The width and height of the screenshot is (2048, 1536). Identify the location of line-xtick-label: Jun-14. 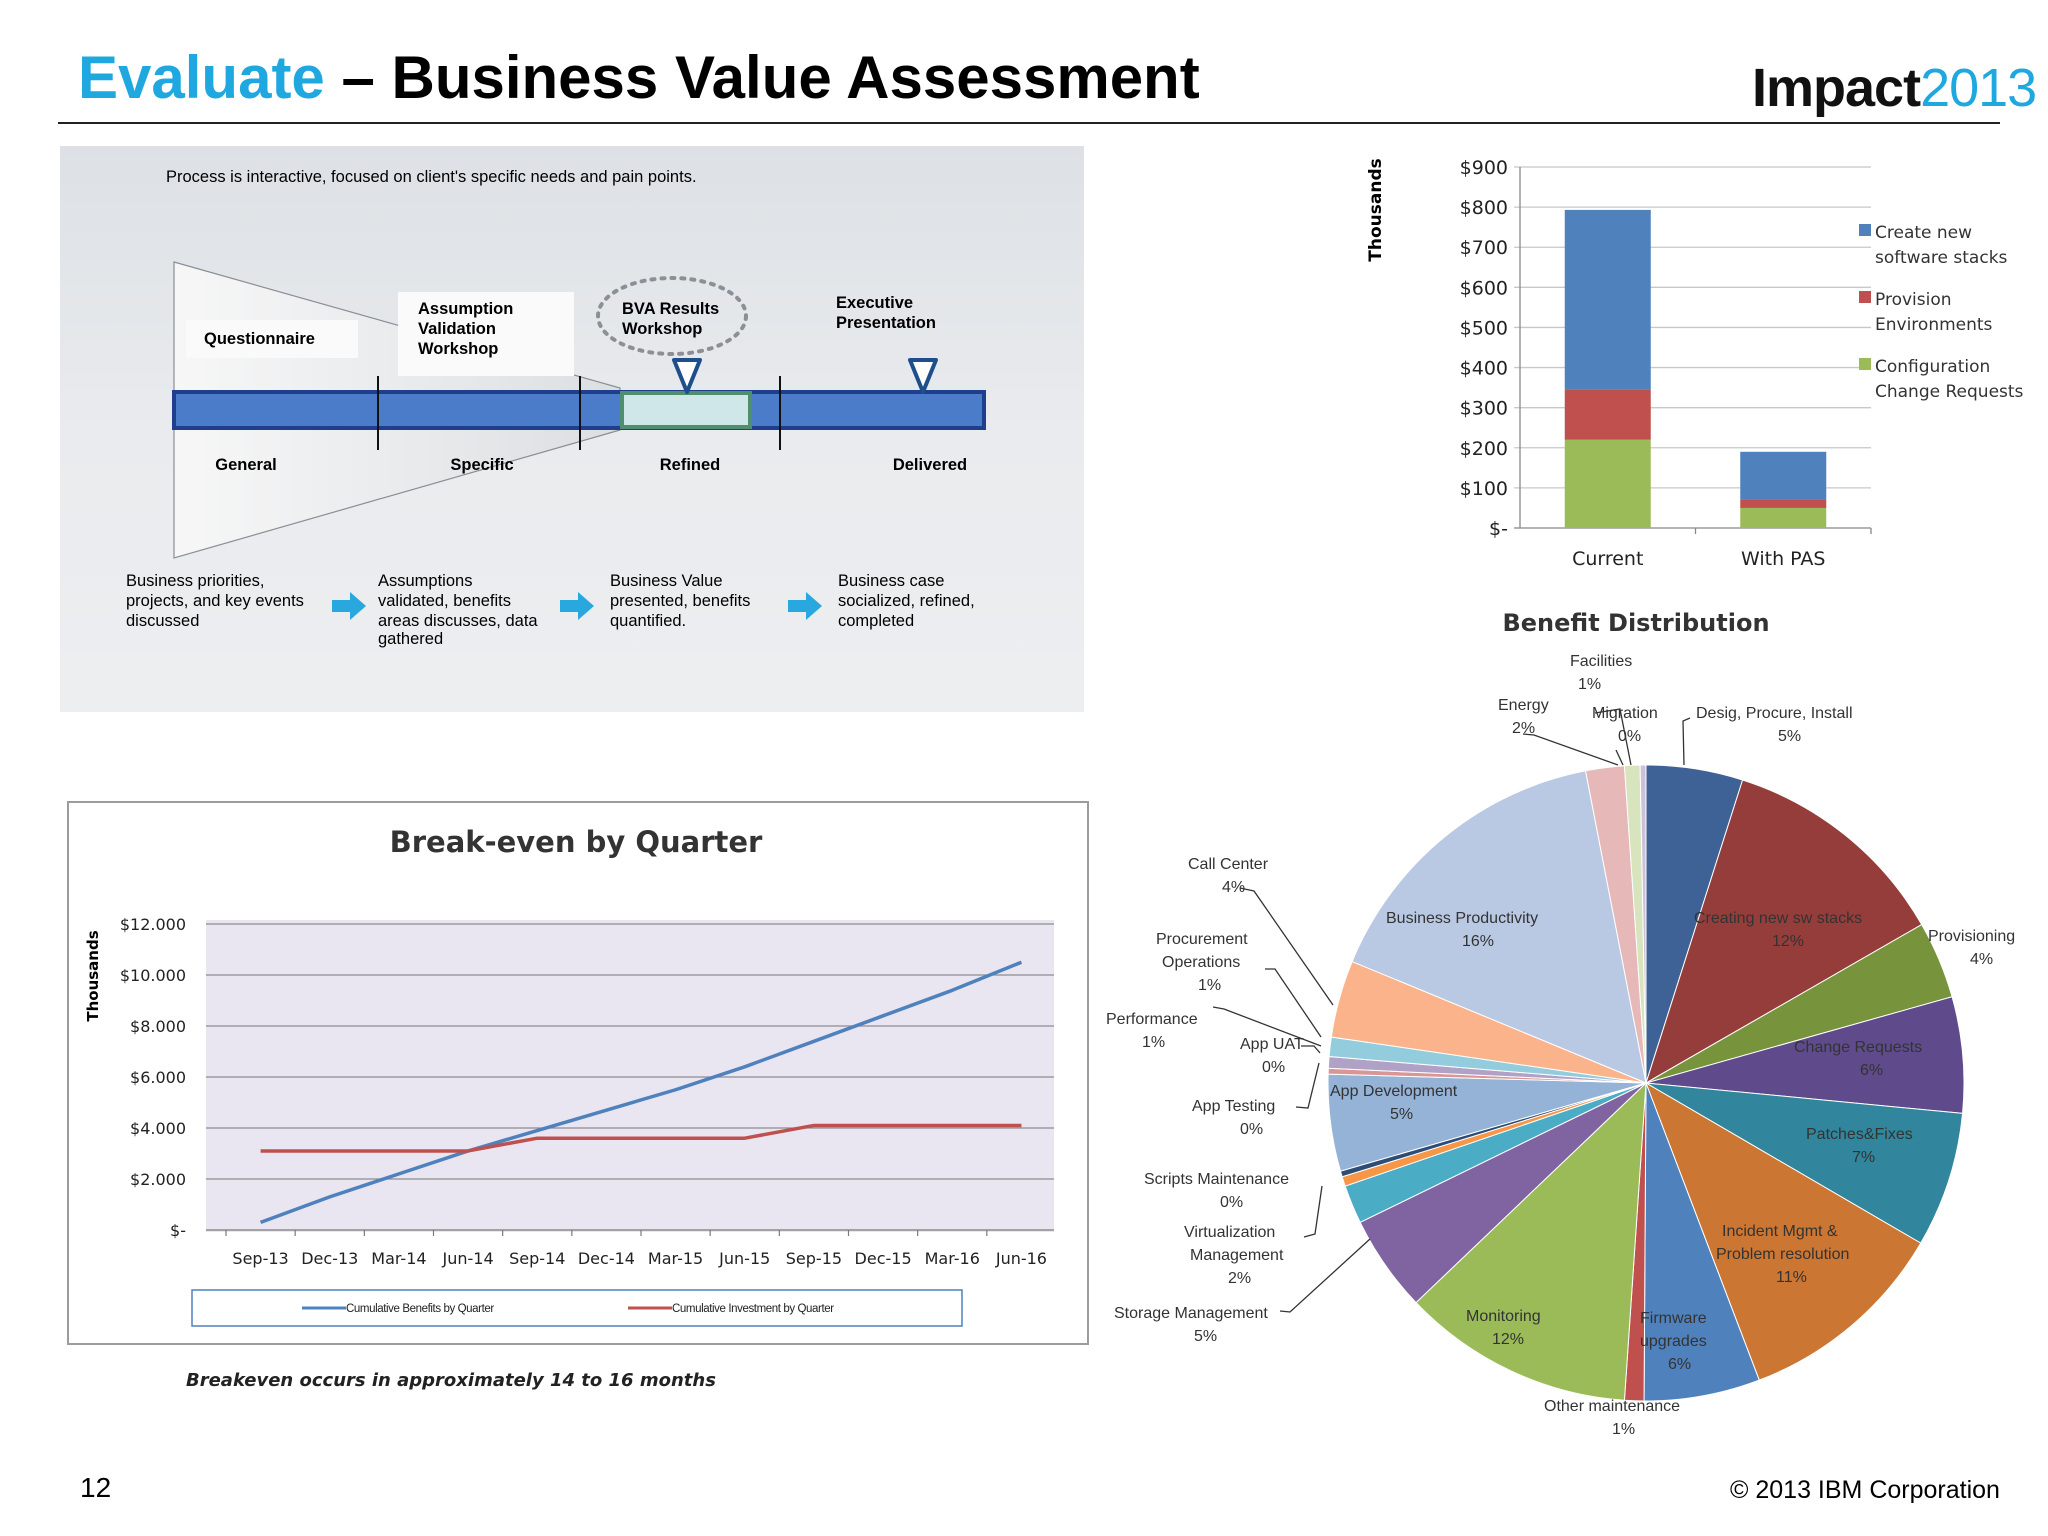
(468, 1258).